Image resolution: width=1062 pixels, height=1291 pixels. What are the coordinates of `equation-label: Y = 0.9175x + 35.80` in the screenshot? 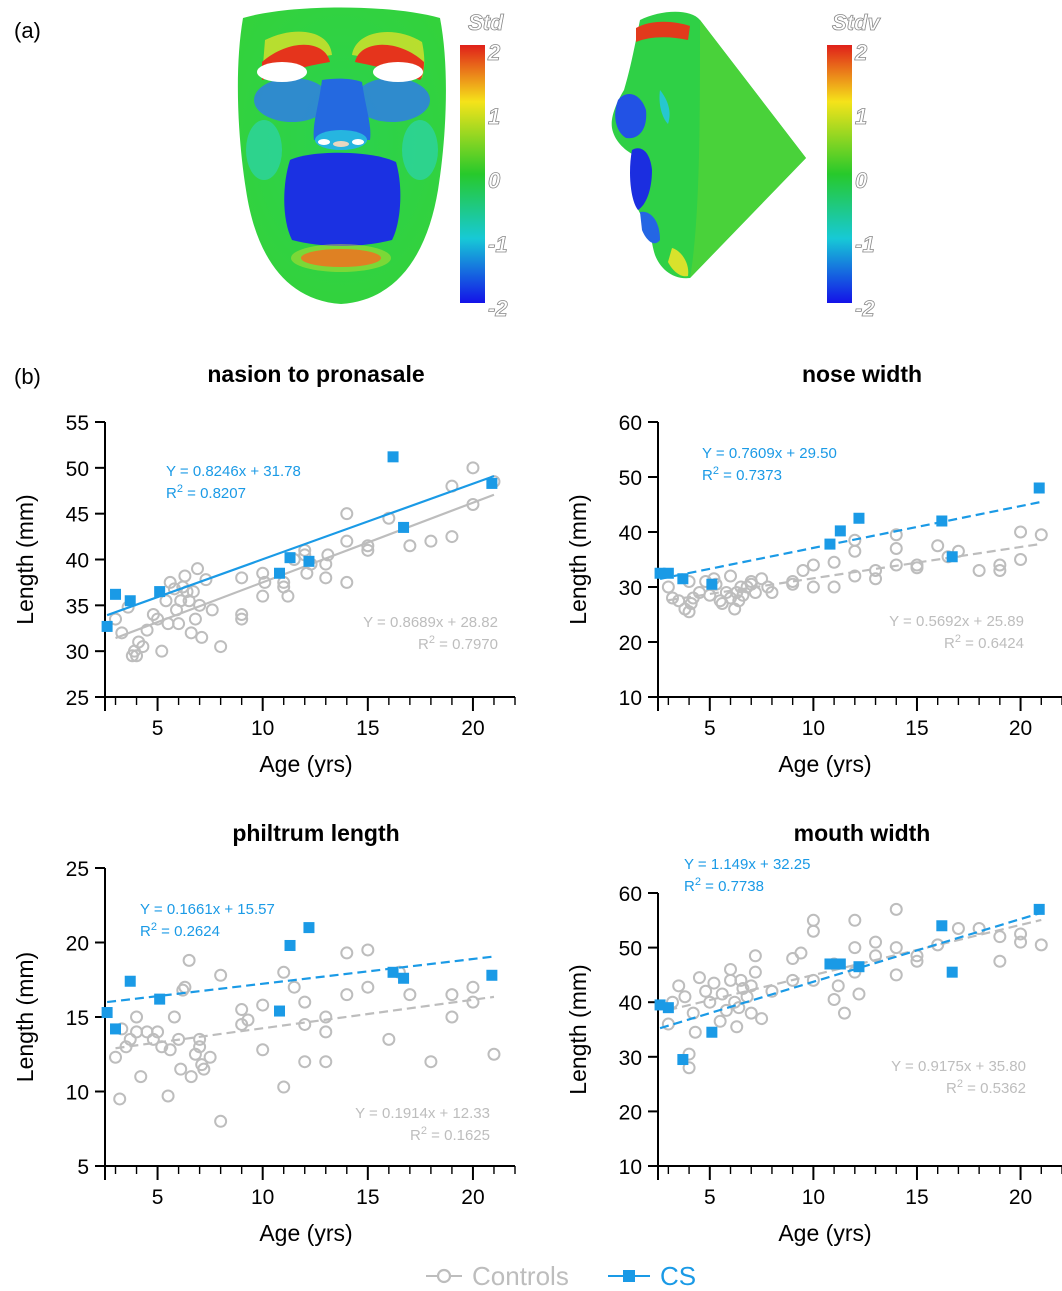 It's located at (958, 1066).